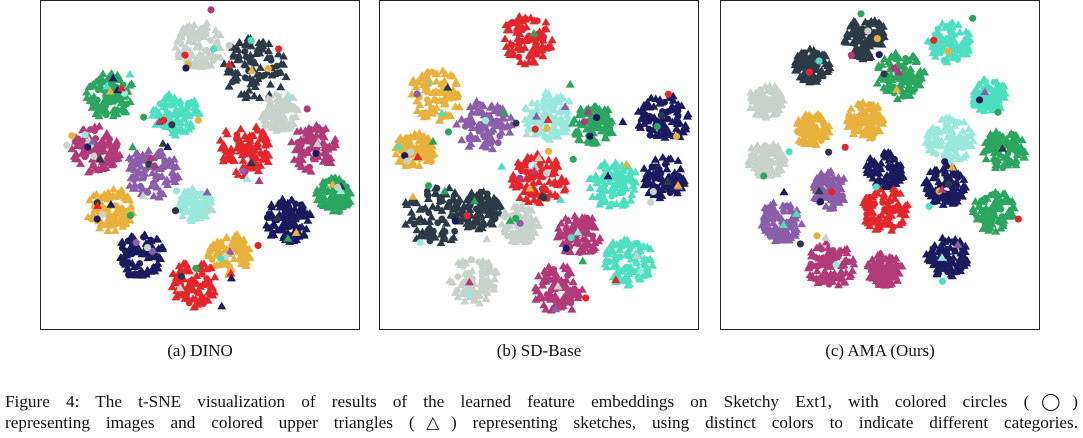  I want to click on cluster-lightteal, so click(195, 204).